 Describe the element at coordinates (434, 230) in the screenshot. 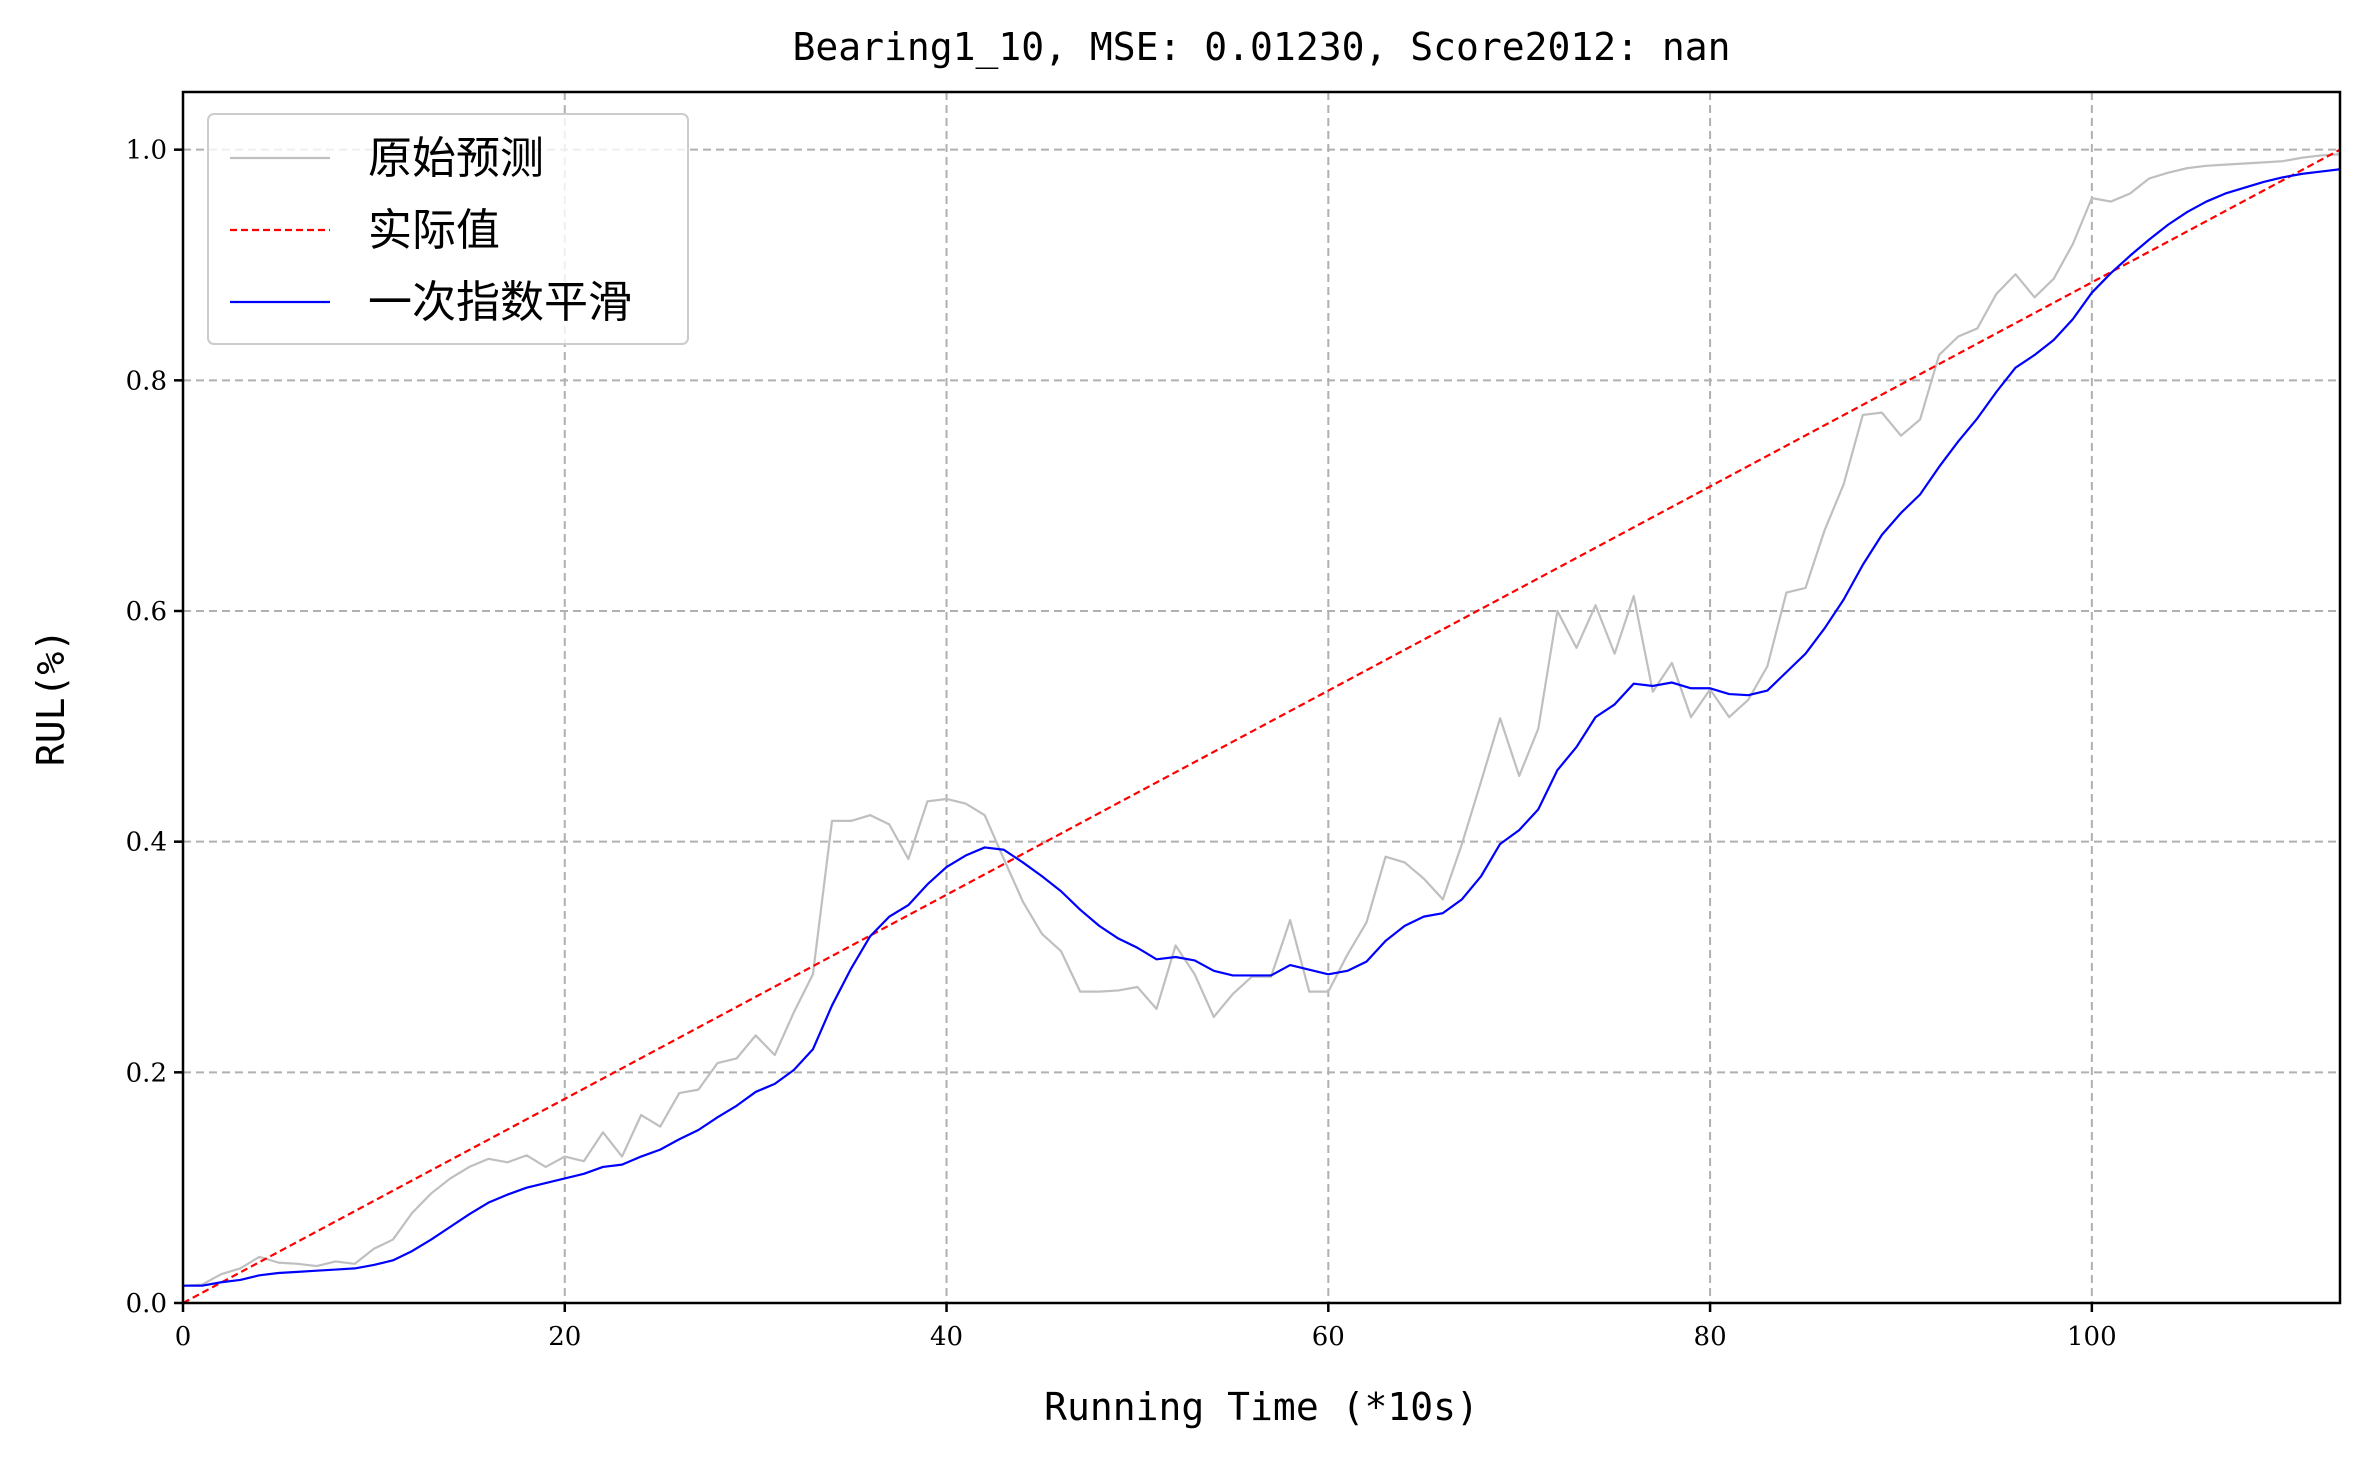

I see `legend-label-1: 实际值` at that location.